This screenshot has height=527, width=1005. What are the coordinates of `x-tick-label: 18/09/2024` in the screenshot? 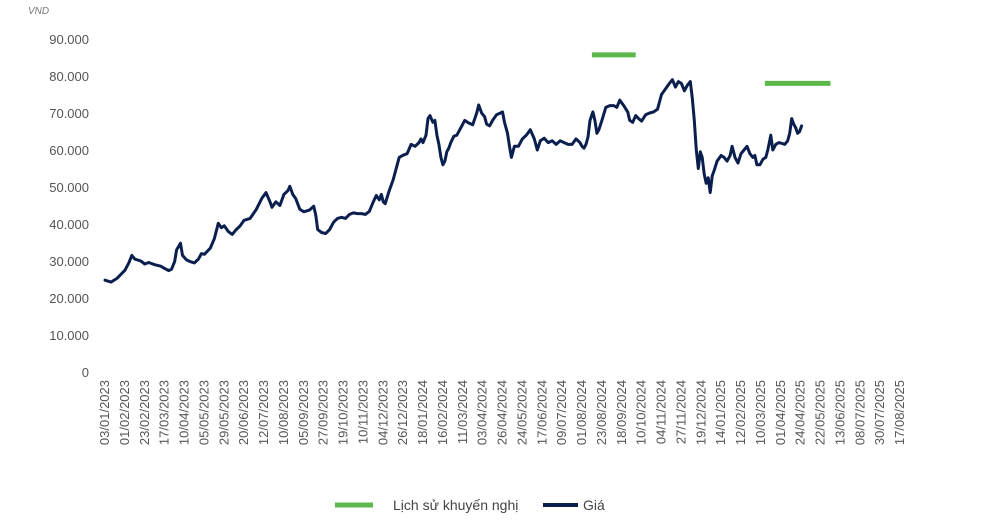 It's located at (621, 412).